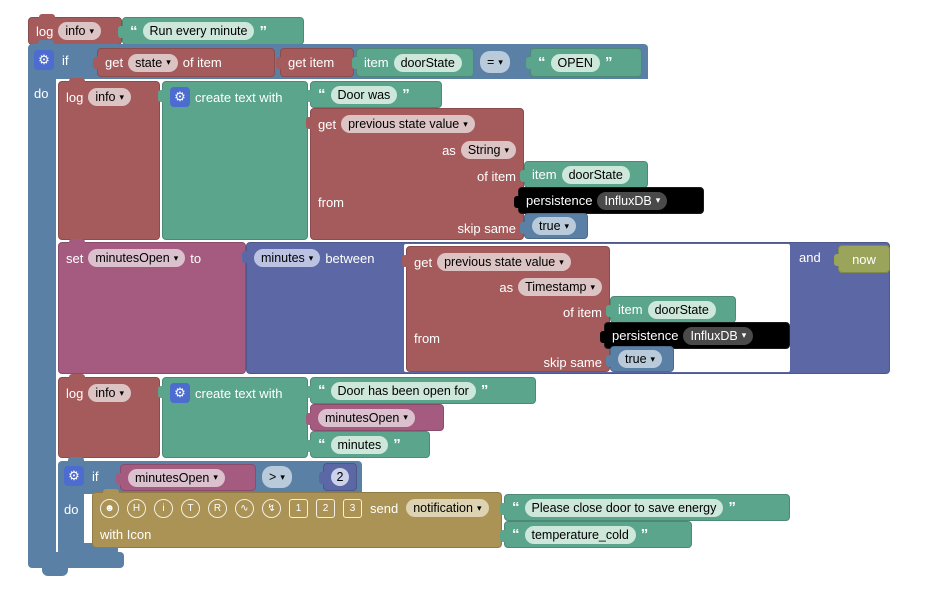 This screenshot has height=591, width=931. What do you see at coordinates (575, 62) in the screenshot?
I see `text-input: OPEN` at bounding box center [575, 62].